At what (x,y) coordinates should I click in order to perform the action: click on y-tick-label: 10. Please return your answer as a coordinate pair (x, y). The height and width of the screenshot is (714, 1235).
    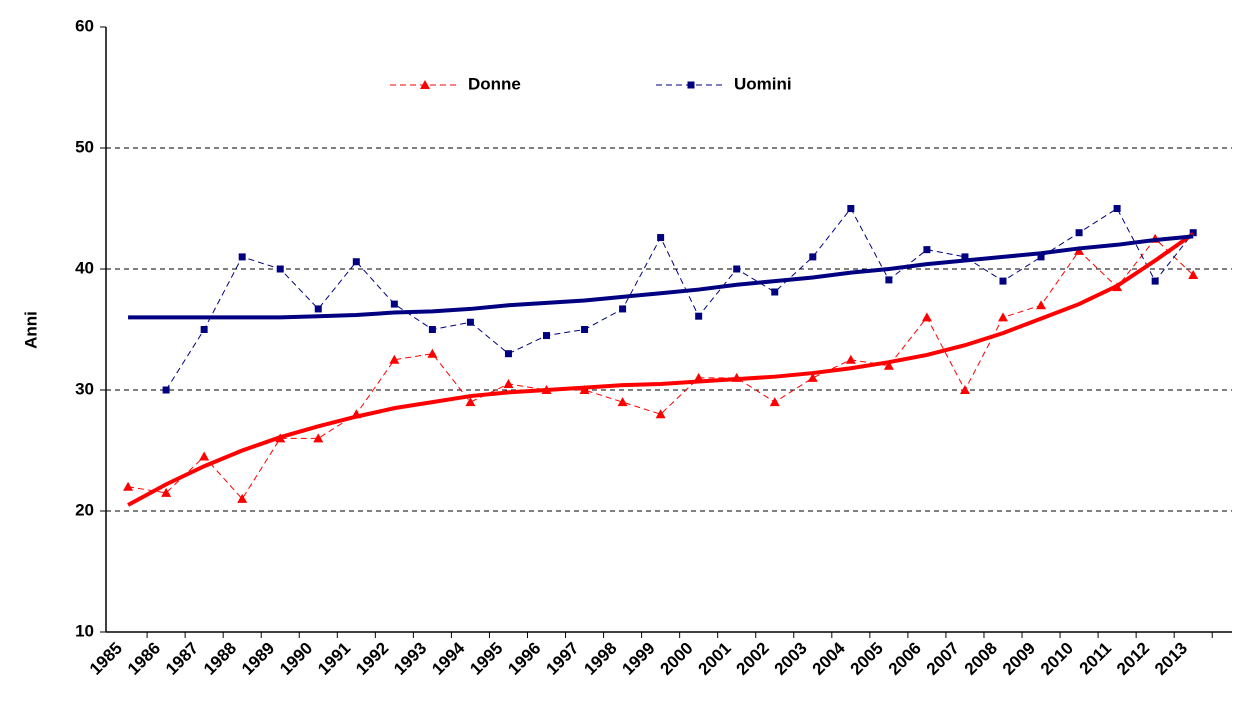
    Looking at the image, I should click on (84, 630).